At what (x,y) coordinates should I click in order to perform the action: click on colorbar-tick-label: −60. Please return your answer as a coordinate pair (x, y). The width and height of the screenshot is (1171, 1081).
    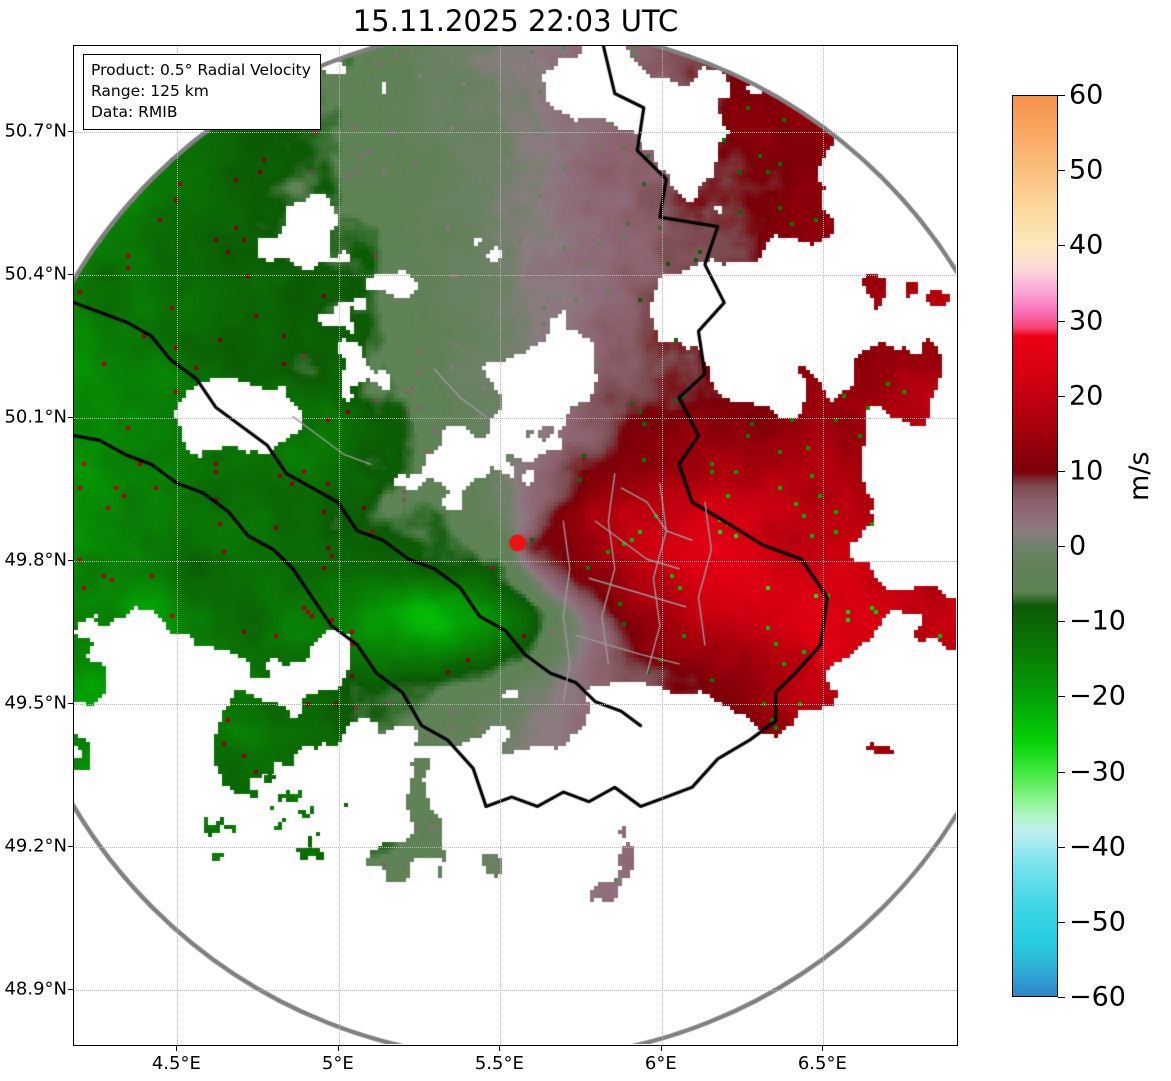
    Looking at the image, I should click on (1097, 997).